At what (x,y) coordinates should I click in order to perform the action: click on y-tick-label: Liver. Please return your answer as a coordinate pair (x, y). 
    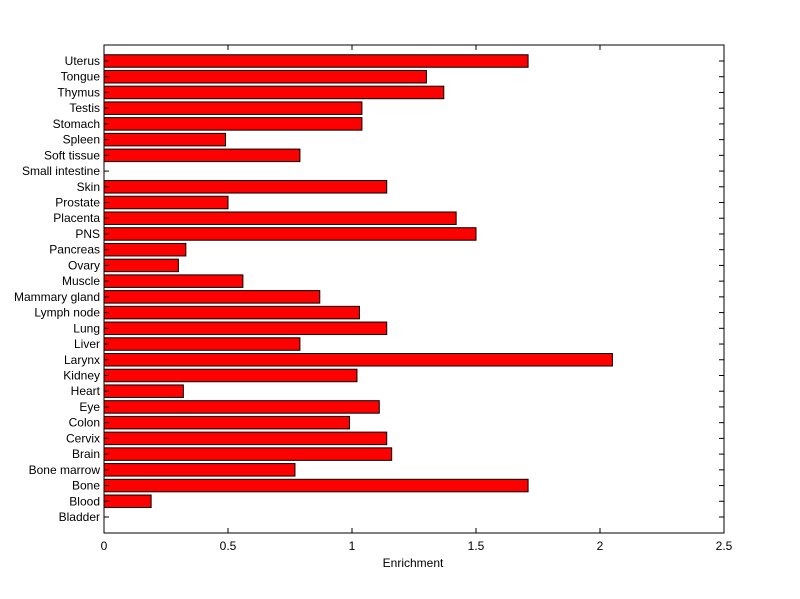
    Looking at the image, I should click on (87, 344).